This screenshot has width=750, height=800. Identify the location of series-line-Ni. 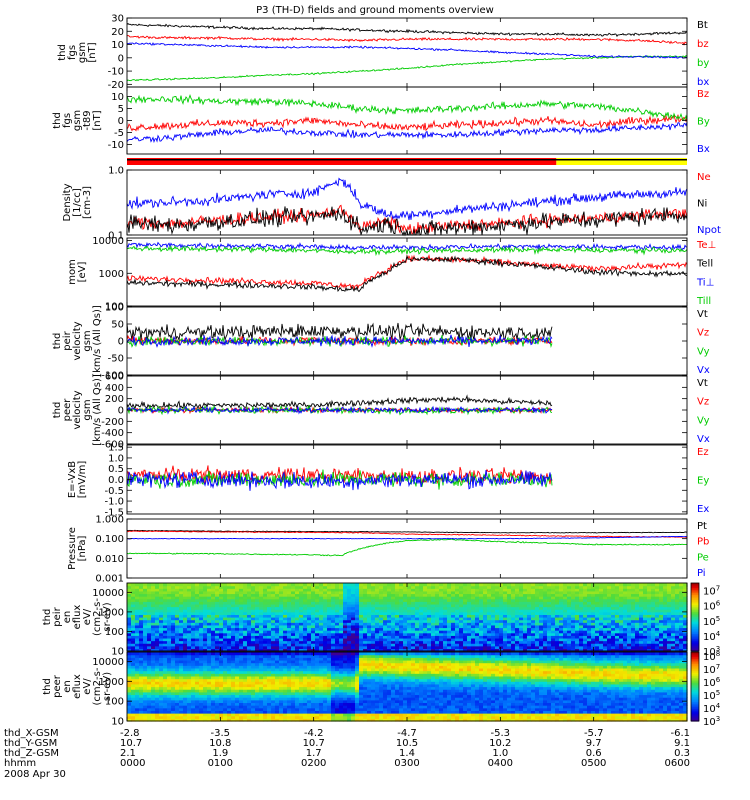
(407, 221).